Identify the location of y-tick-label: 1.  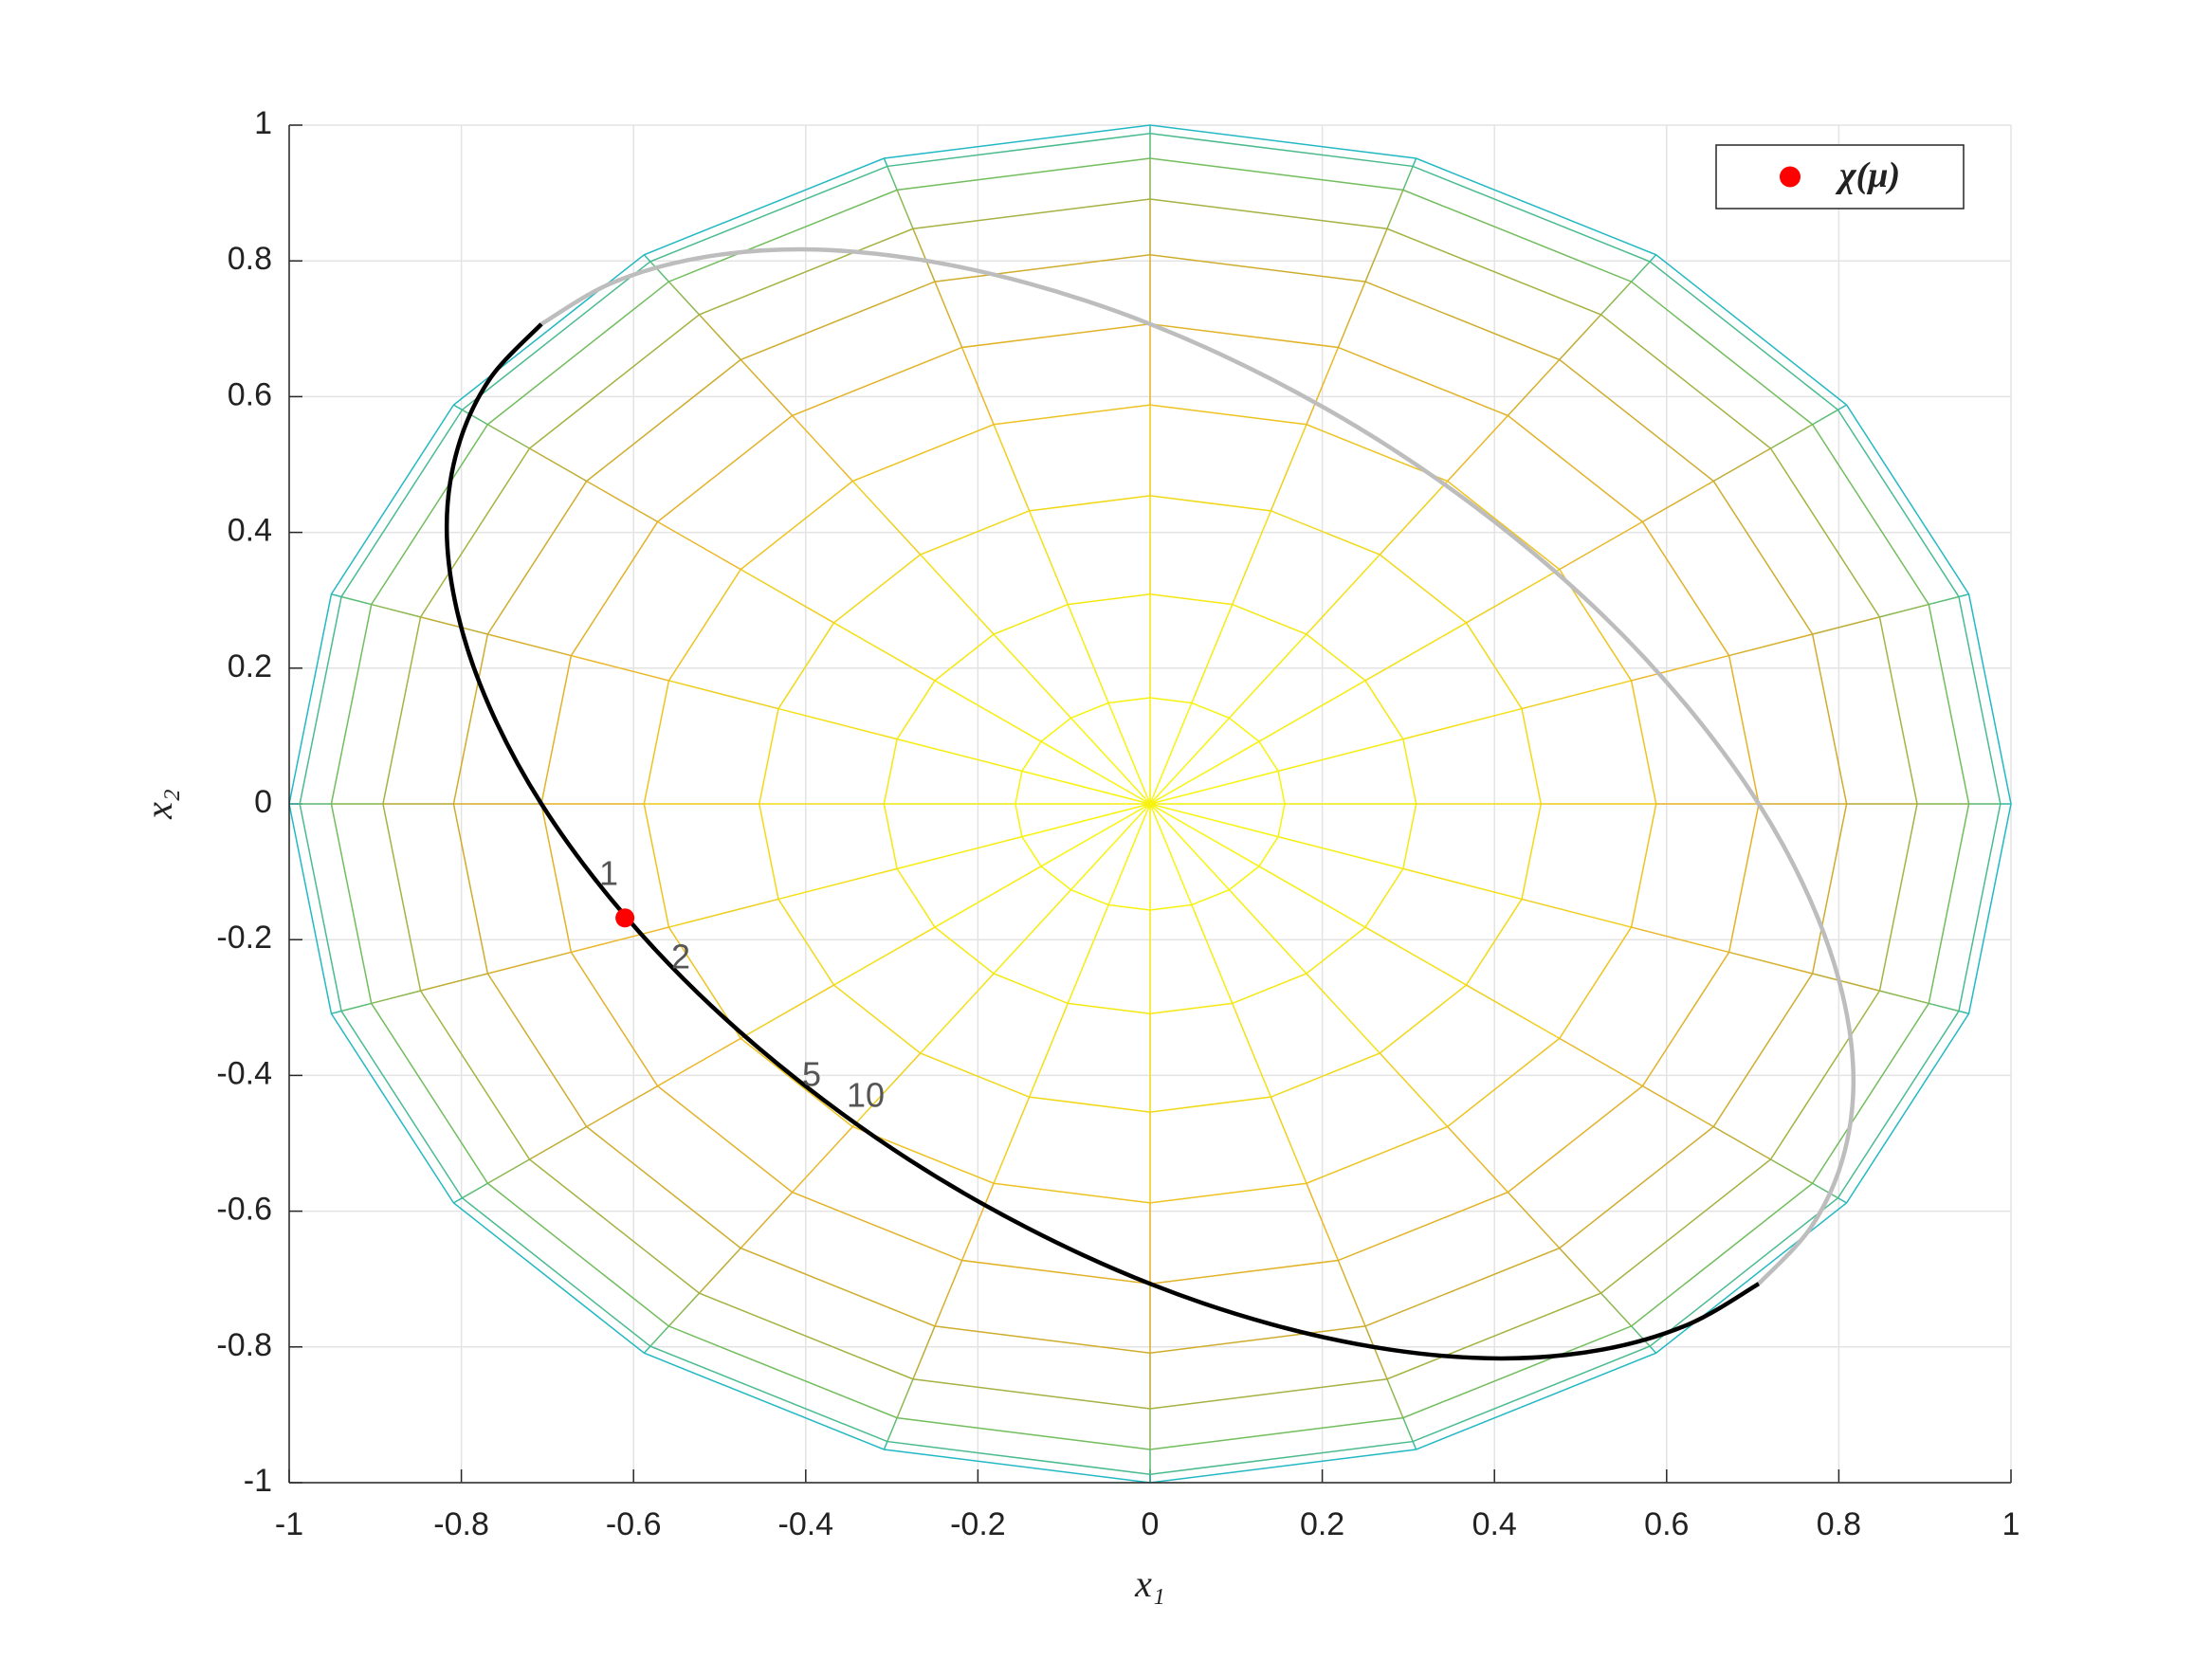
(263, 123).